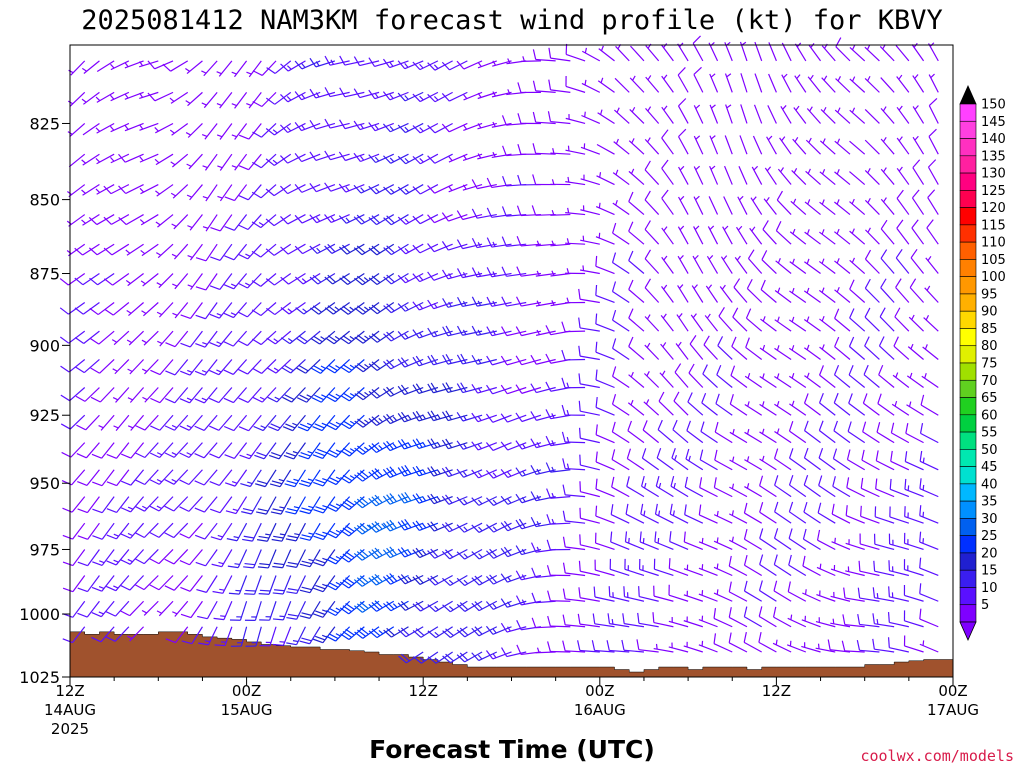 The width and height of the screenshot is (1024, 768). I want to click on x-tick-date: 14AUG, so click(70, 710).